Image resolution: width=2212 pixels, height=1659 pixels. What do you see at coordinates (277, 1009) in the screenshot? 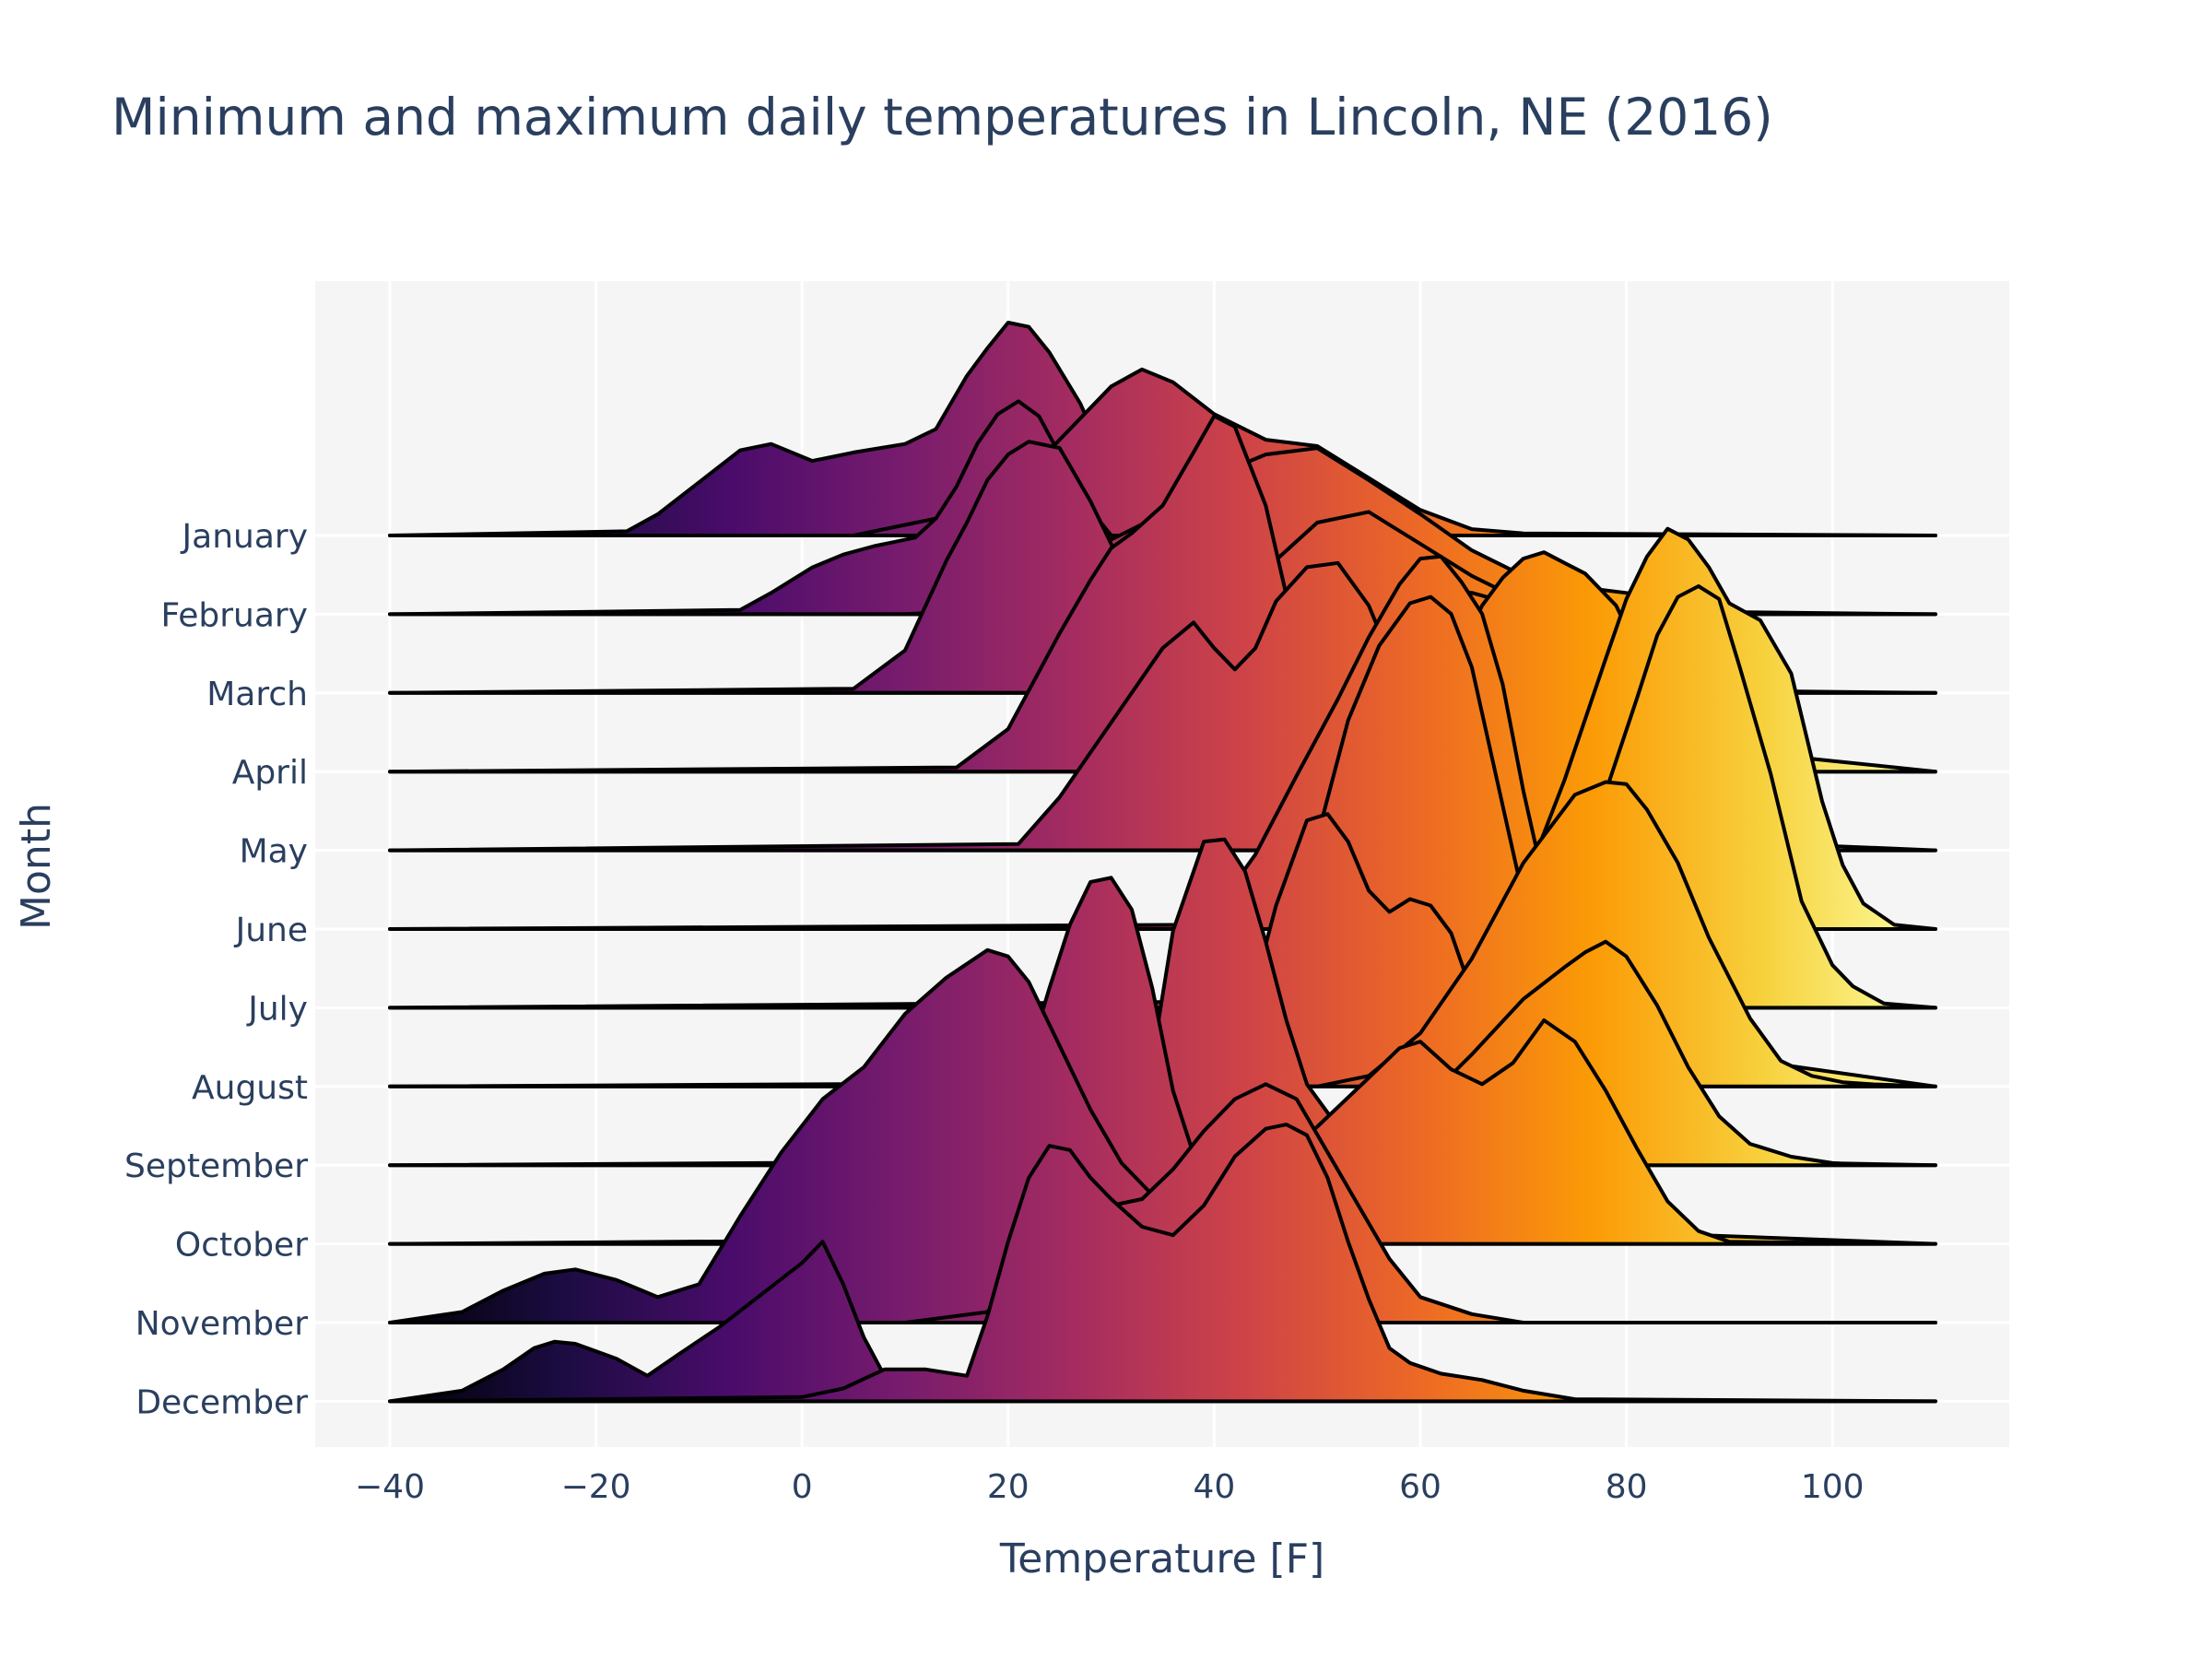
I see `y-tick-label-july: July` at bounding box center [277, 1009].